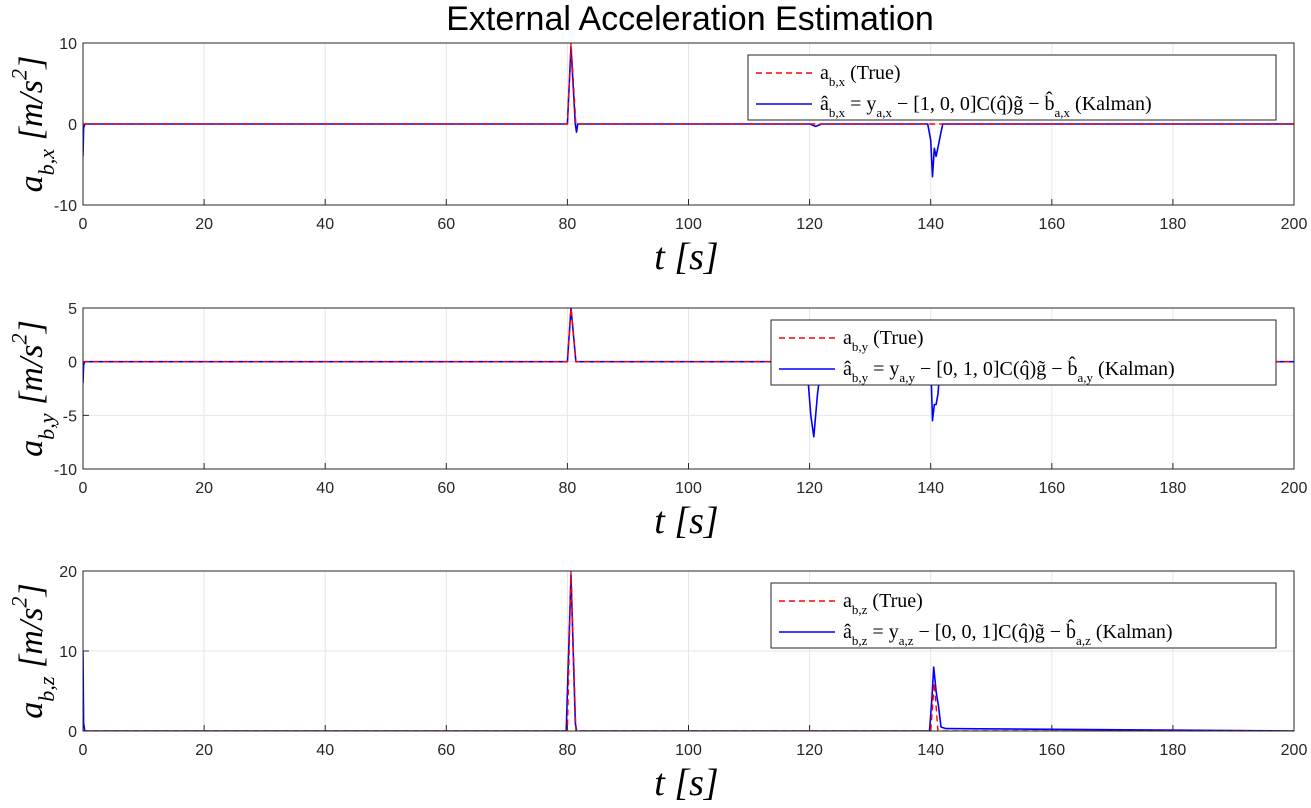  Describe the element at coordinates (33, 124) in the screenshot. I see `y-axis-label: ab,x​ [m/s2​]` at that location.